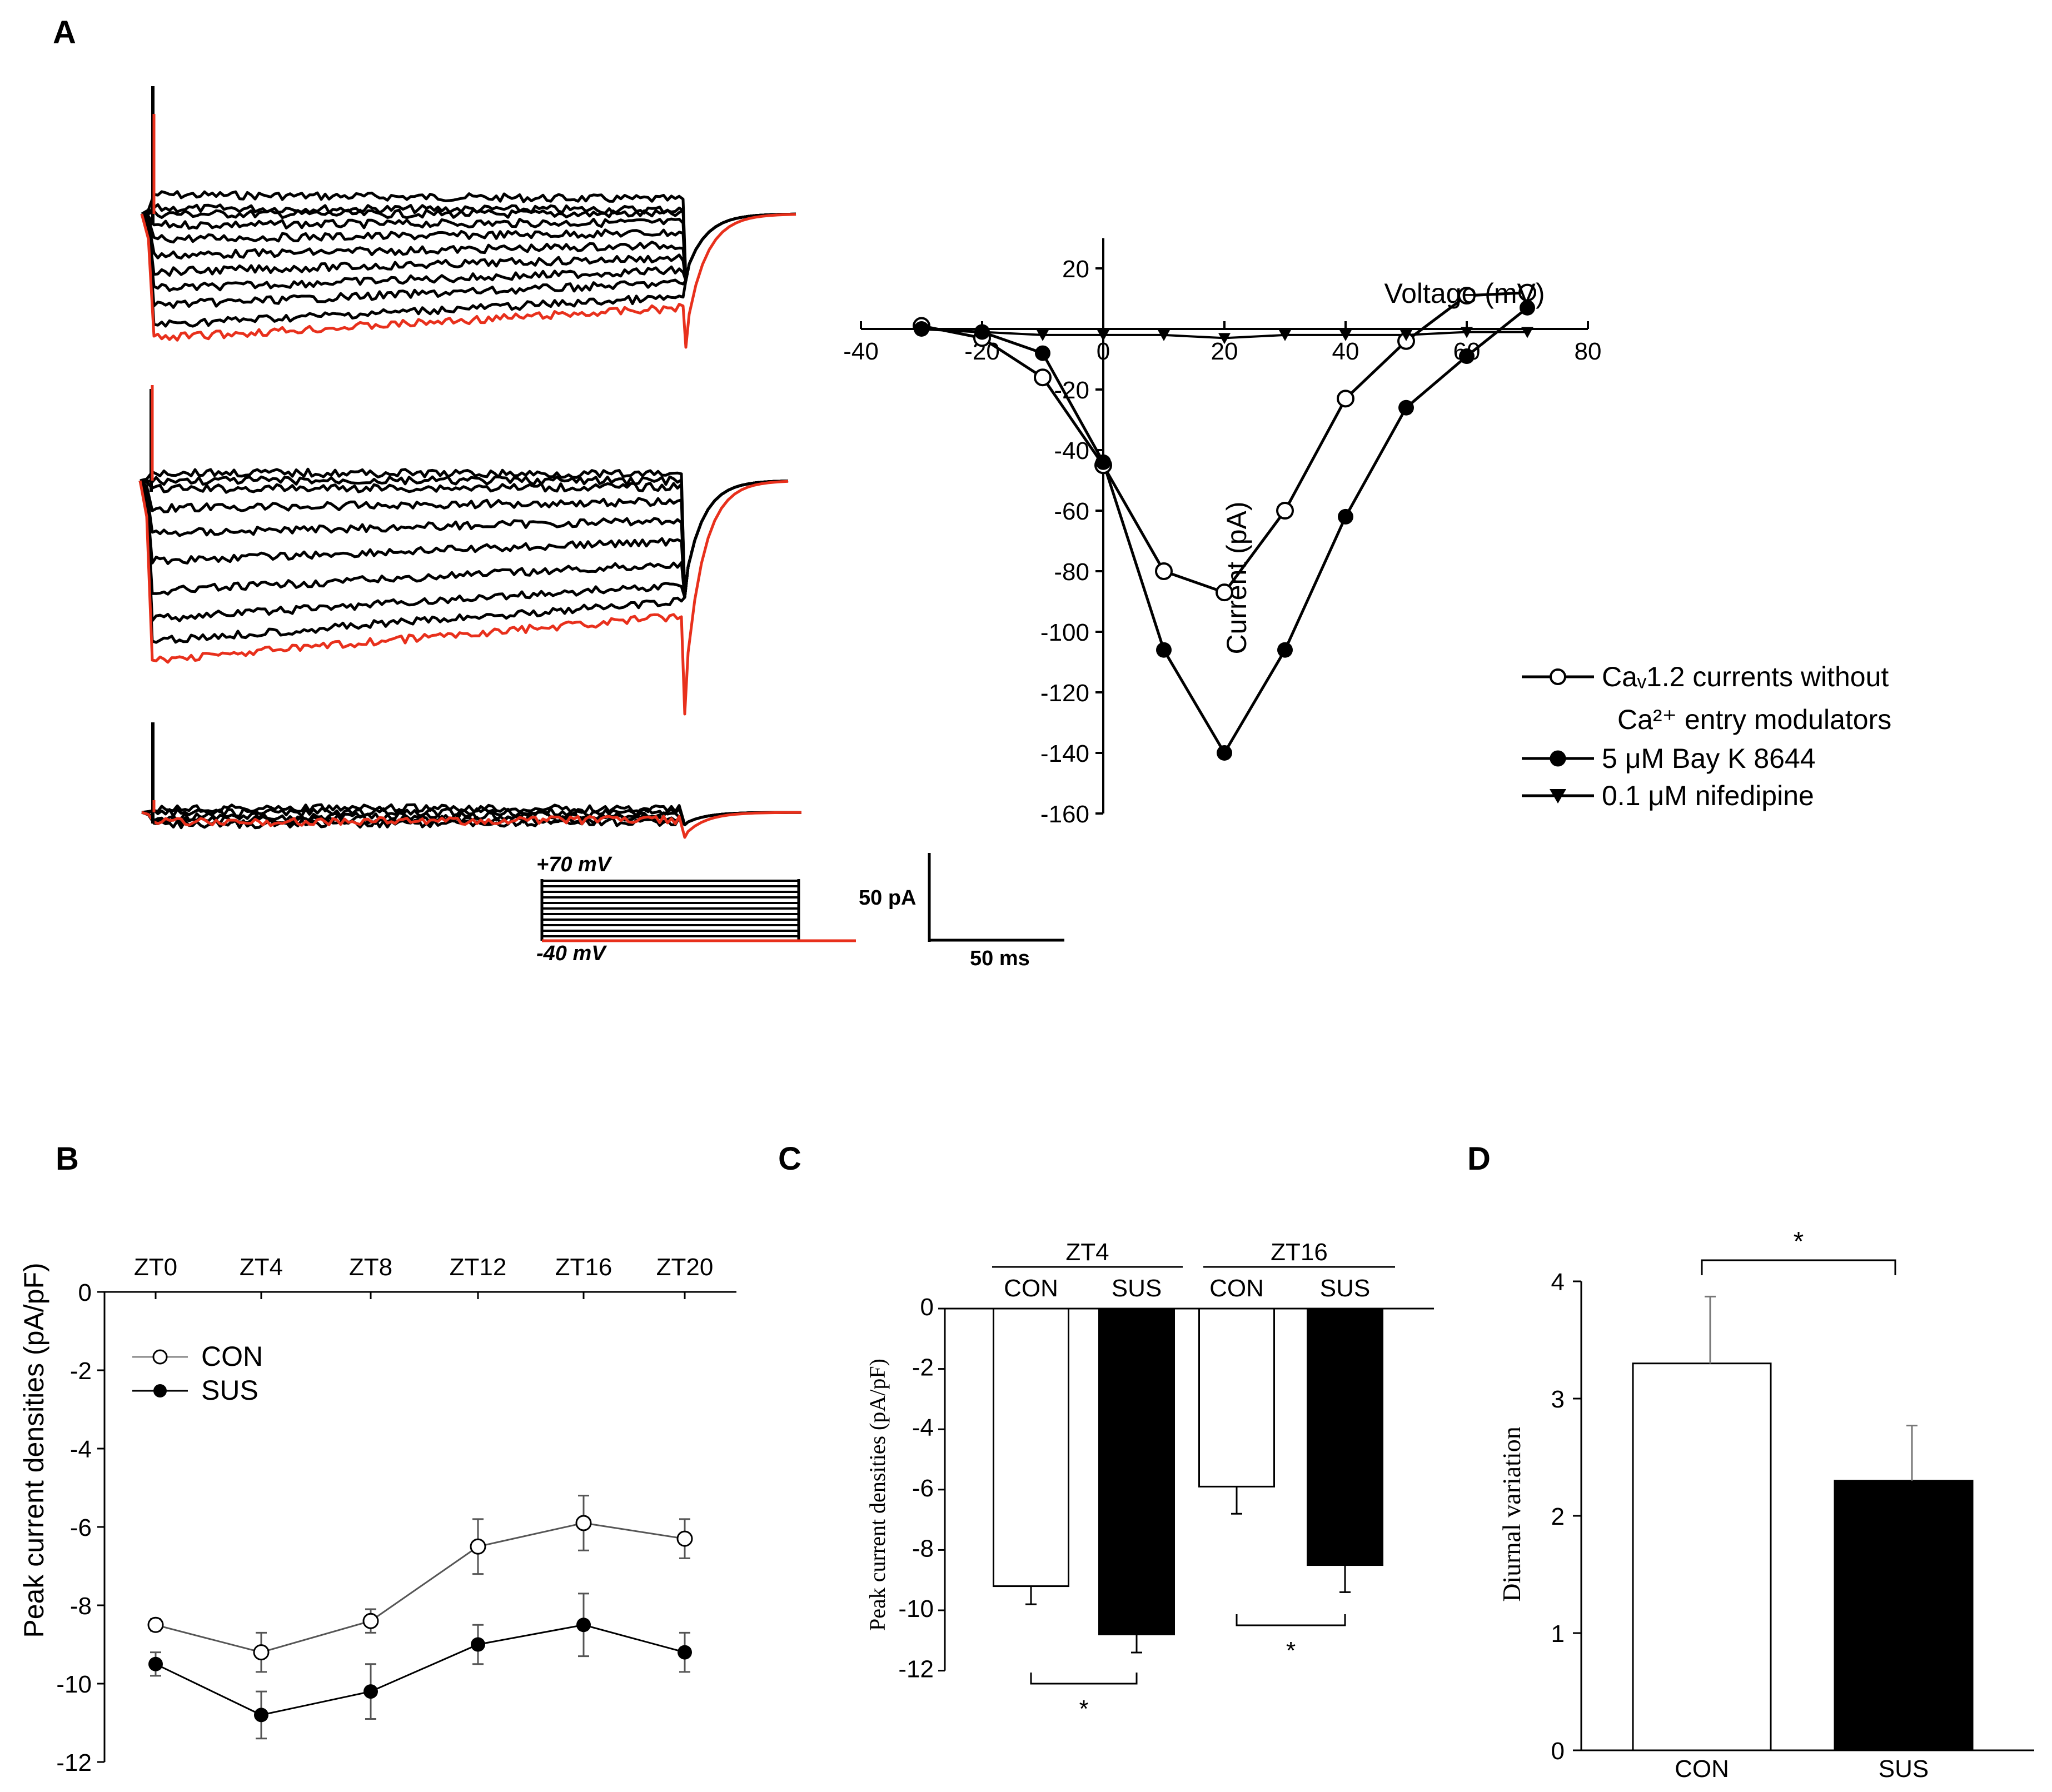 This screenshot has width=2052, height=1792. What do you see at coordinates (155, 1267) in the screenshot?
I see `b-x-tick-label: ZT0` at bounding box center [155, 1267].